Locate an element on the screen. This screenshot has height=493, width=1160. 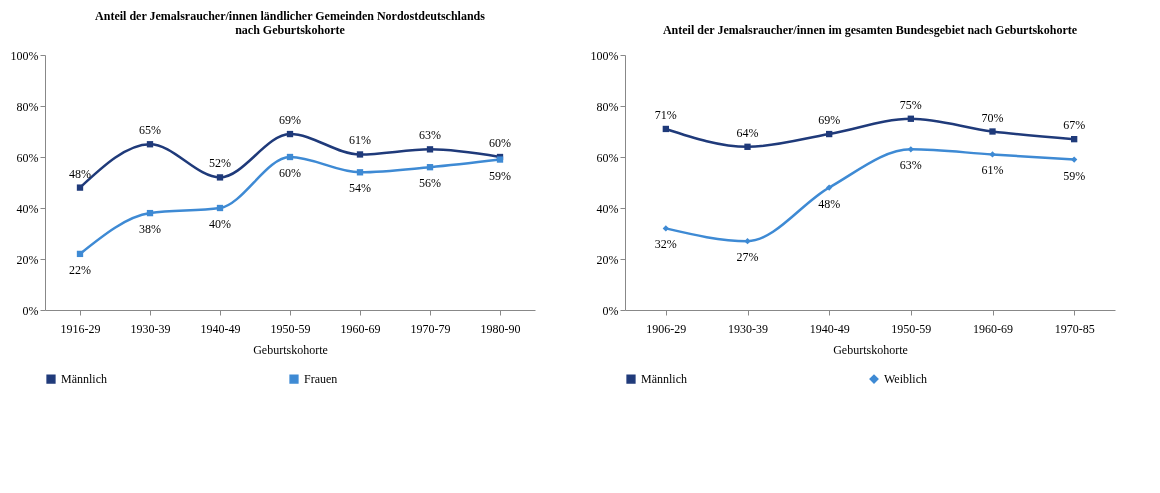
chart-title: Anteil der Jemalsraucher/innen ländlicher Gemeinden Nordostdeutschlands nach Geburtskohorte is located at coordinates (290, 23).